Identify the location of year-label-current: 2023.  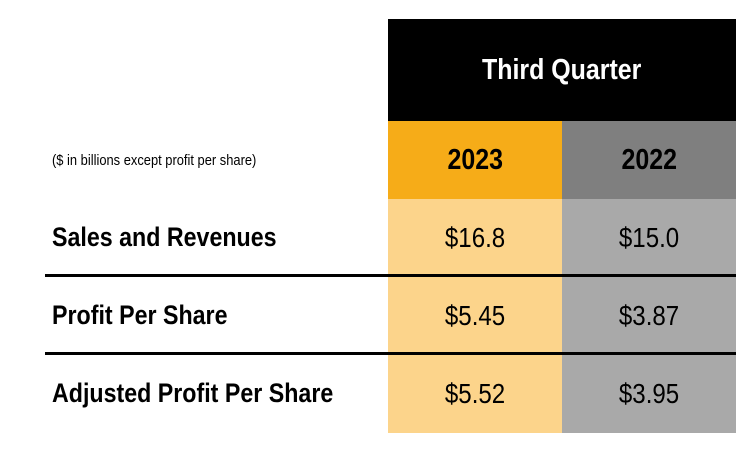
(475, 159).